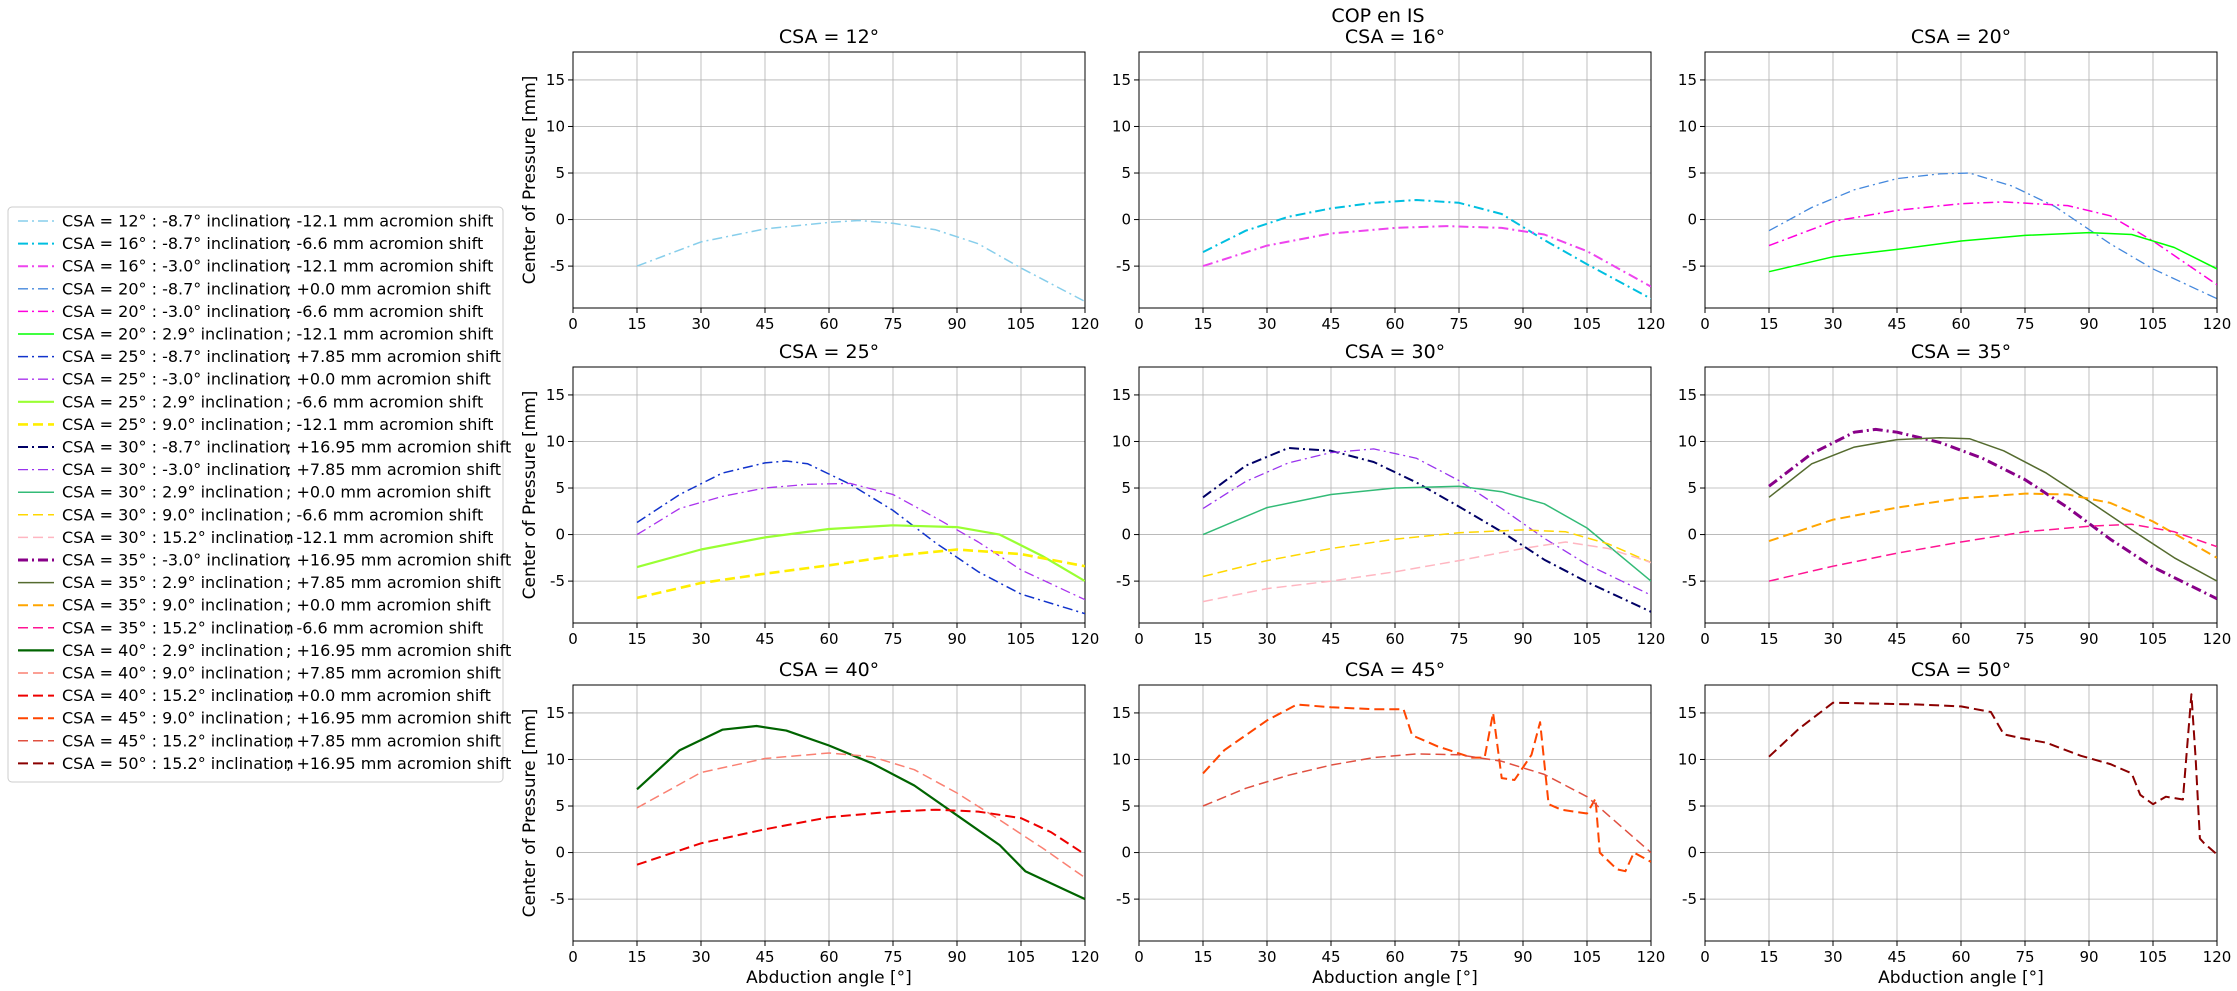  What do you see at coordinates (1395, 352) in the screenshot?
I see `subplot-title: CSA = 30°` at bounding box center [1395, 352].